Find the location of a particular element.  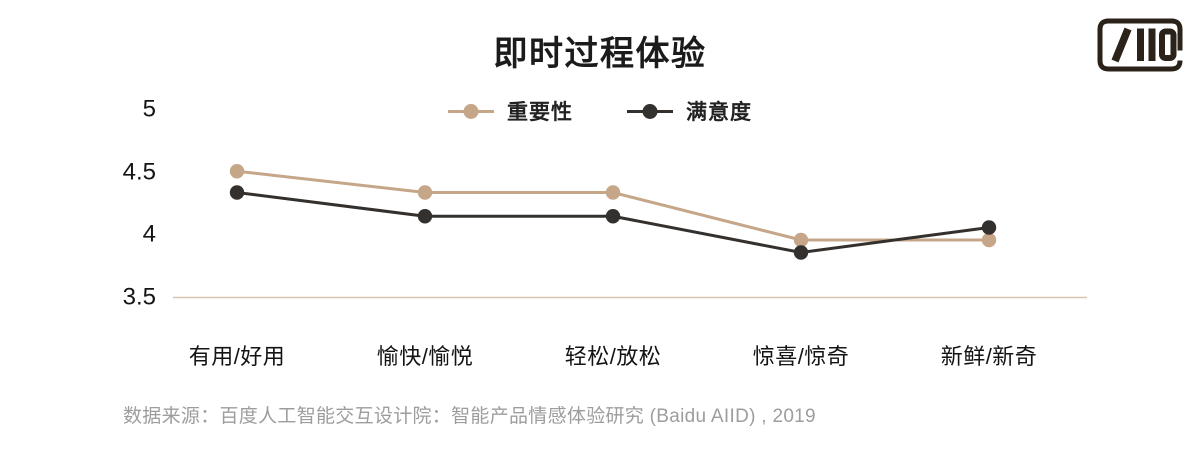

logo-slash is located at coordinates (1121, 45).